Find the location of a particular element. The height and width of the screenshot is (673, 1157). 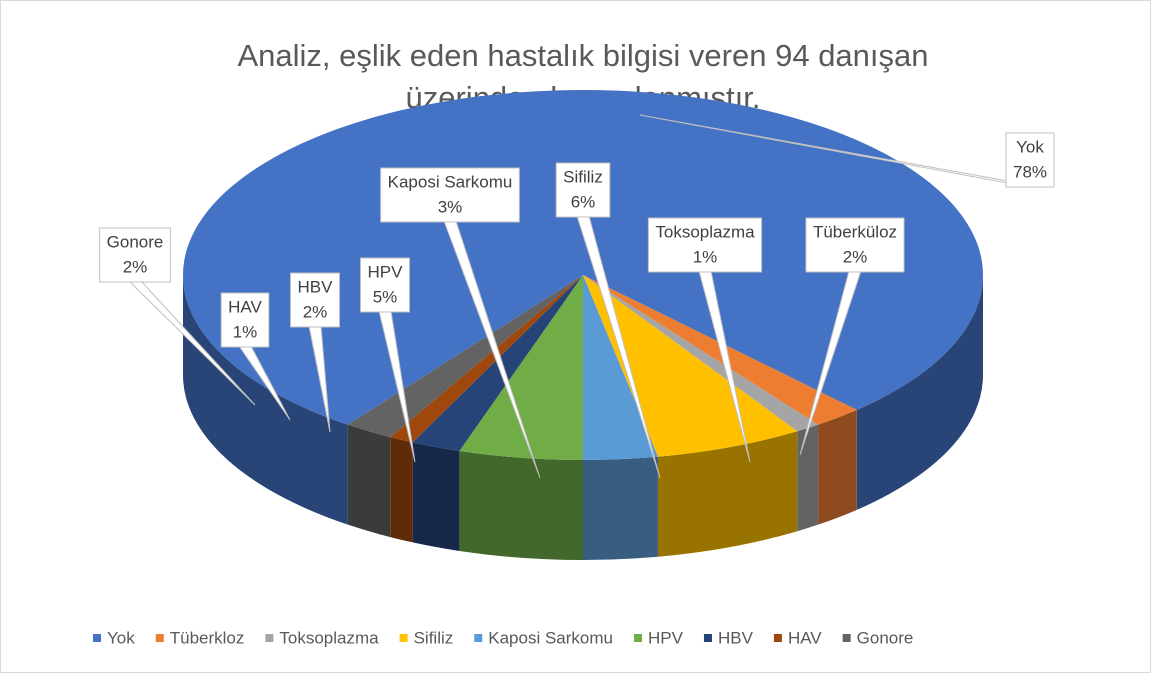

data-label: Yok 78% is located at coordinates (1030, 160).